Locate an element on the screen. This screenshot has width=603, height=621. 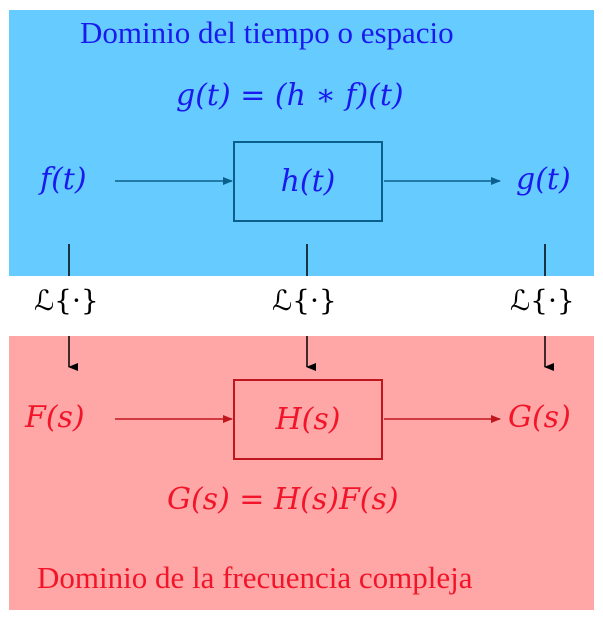
laplace-right: ℒ{·} is located at coordinates (542, 300).